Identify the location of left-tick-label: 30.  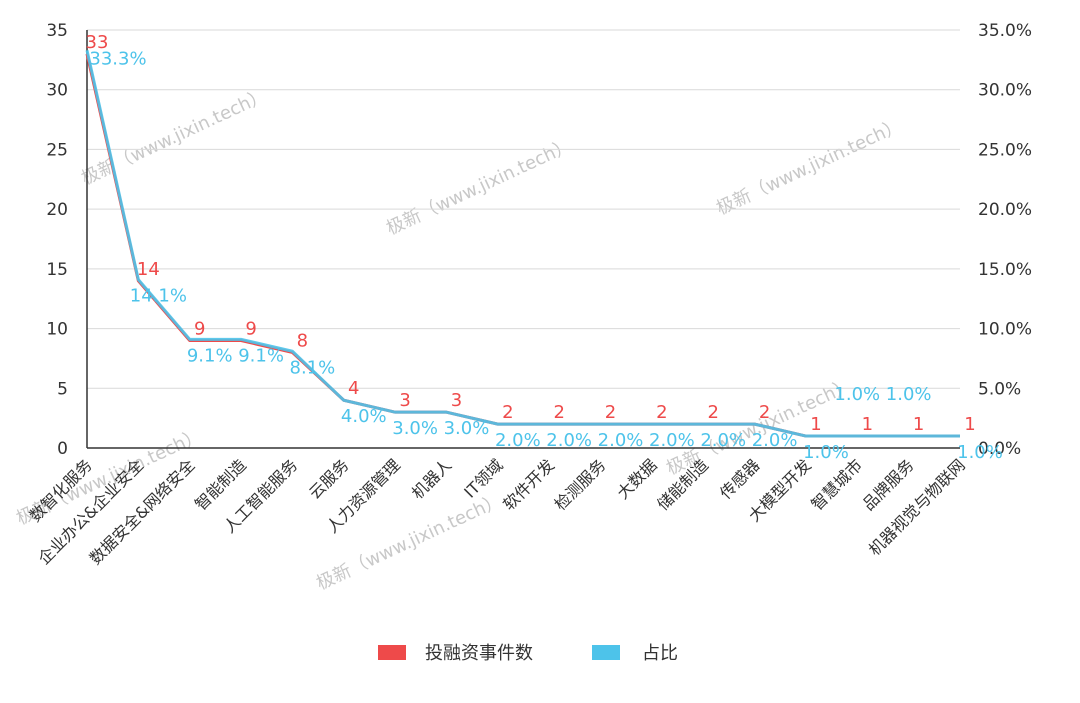
(57, 91).